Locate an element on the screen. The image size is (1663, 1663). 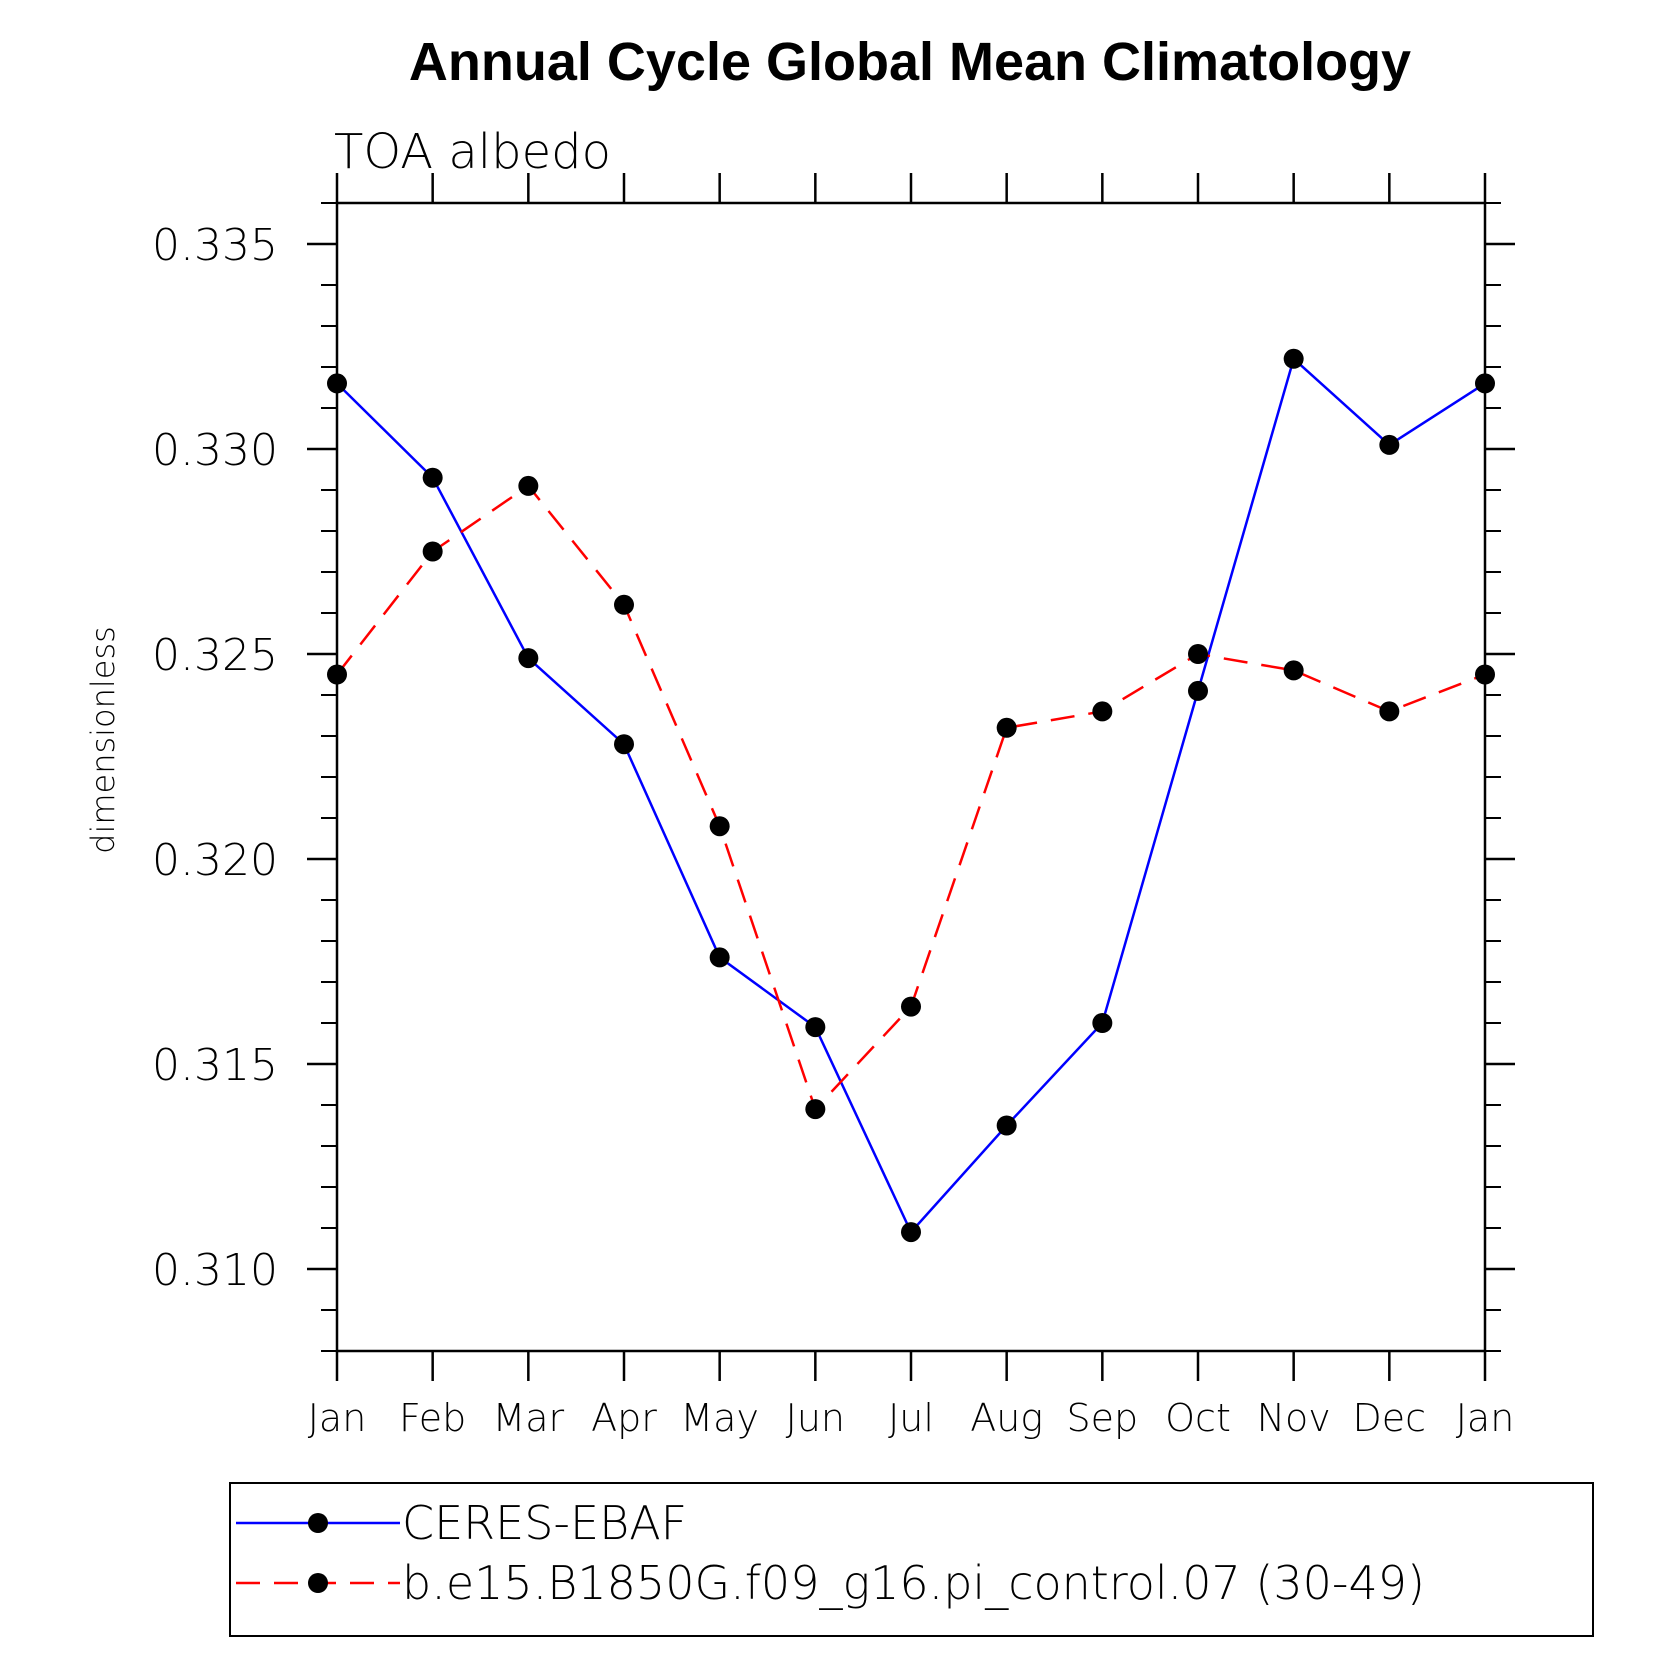
y-tick-label: 0.325 is located at coordinates (215, 655).